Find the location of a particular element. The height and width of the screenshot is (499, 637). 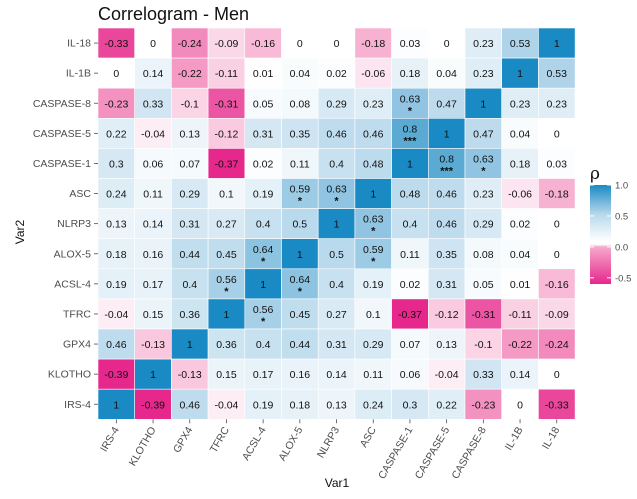

cell-value-label: 0.53 is located at coordinates (557, 74).